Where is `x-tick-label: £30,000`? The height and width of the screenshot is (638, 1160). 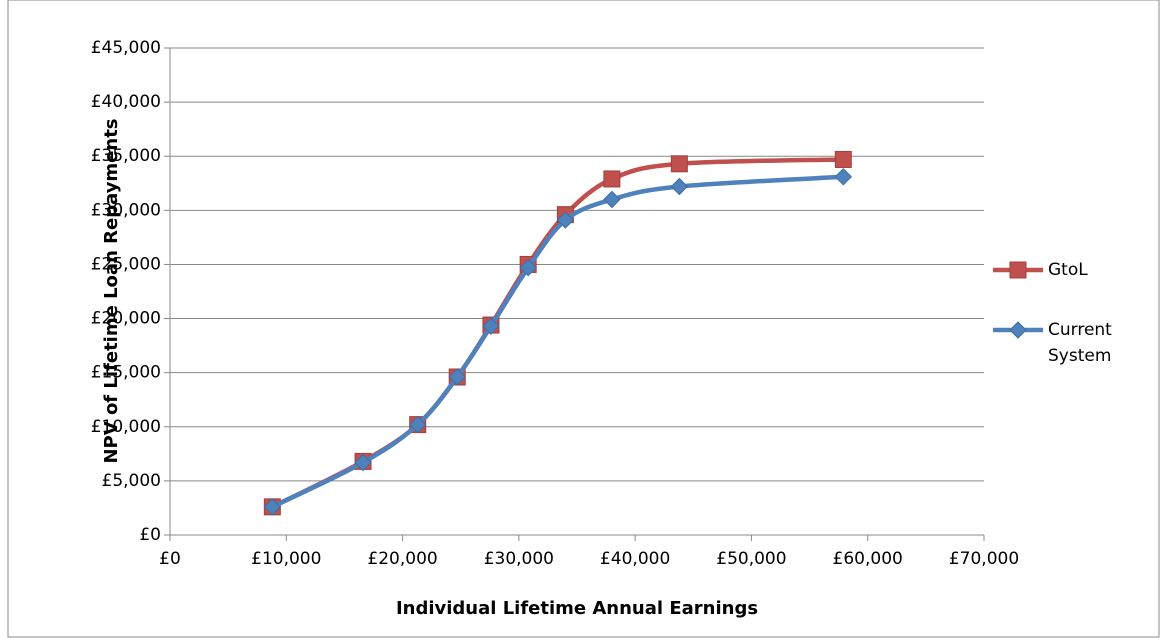
x-tick-label: £30,000 is located at coordinates (519, 559).